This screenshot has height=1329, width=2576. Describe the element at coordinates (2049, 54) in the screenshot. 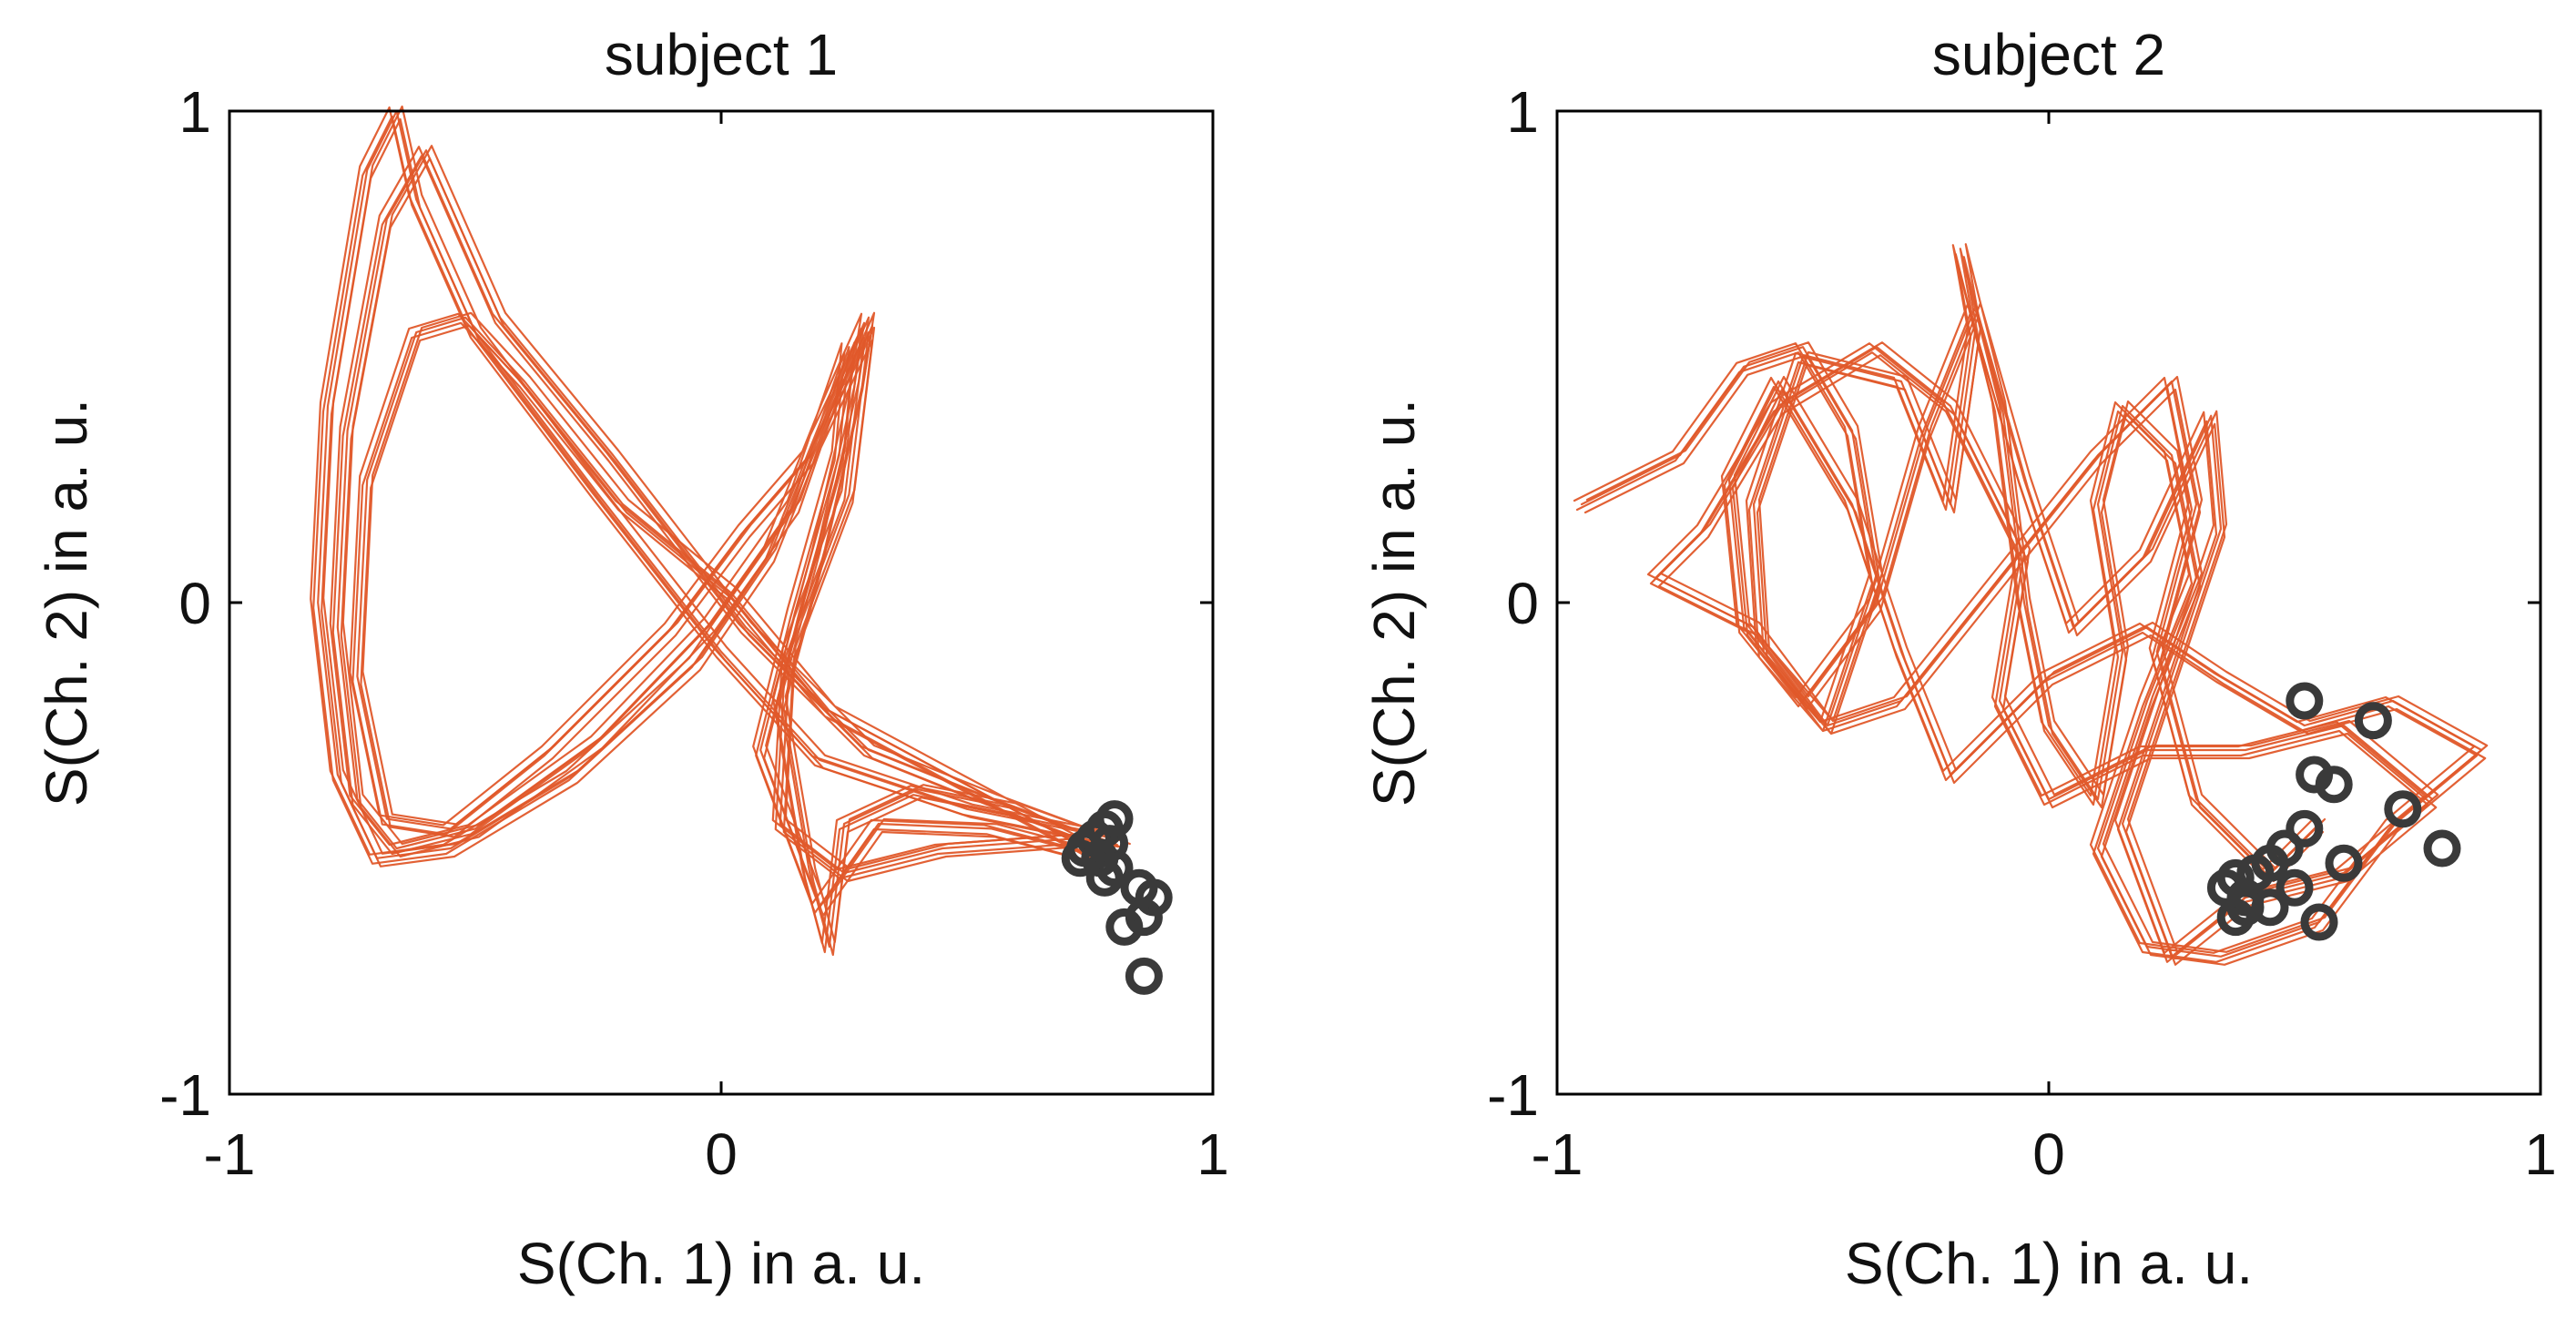

I see `subplot-title: subject 2` at that location.